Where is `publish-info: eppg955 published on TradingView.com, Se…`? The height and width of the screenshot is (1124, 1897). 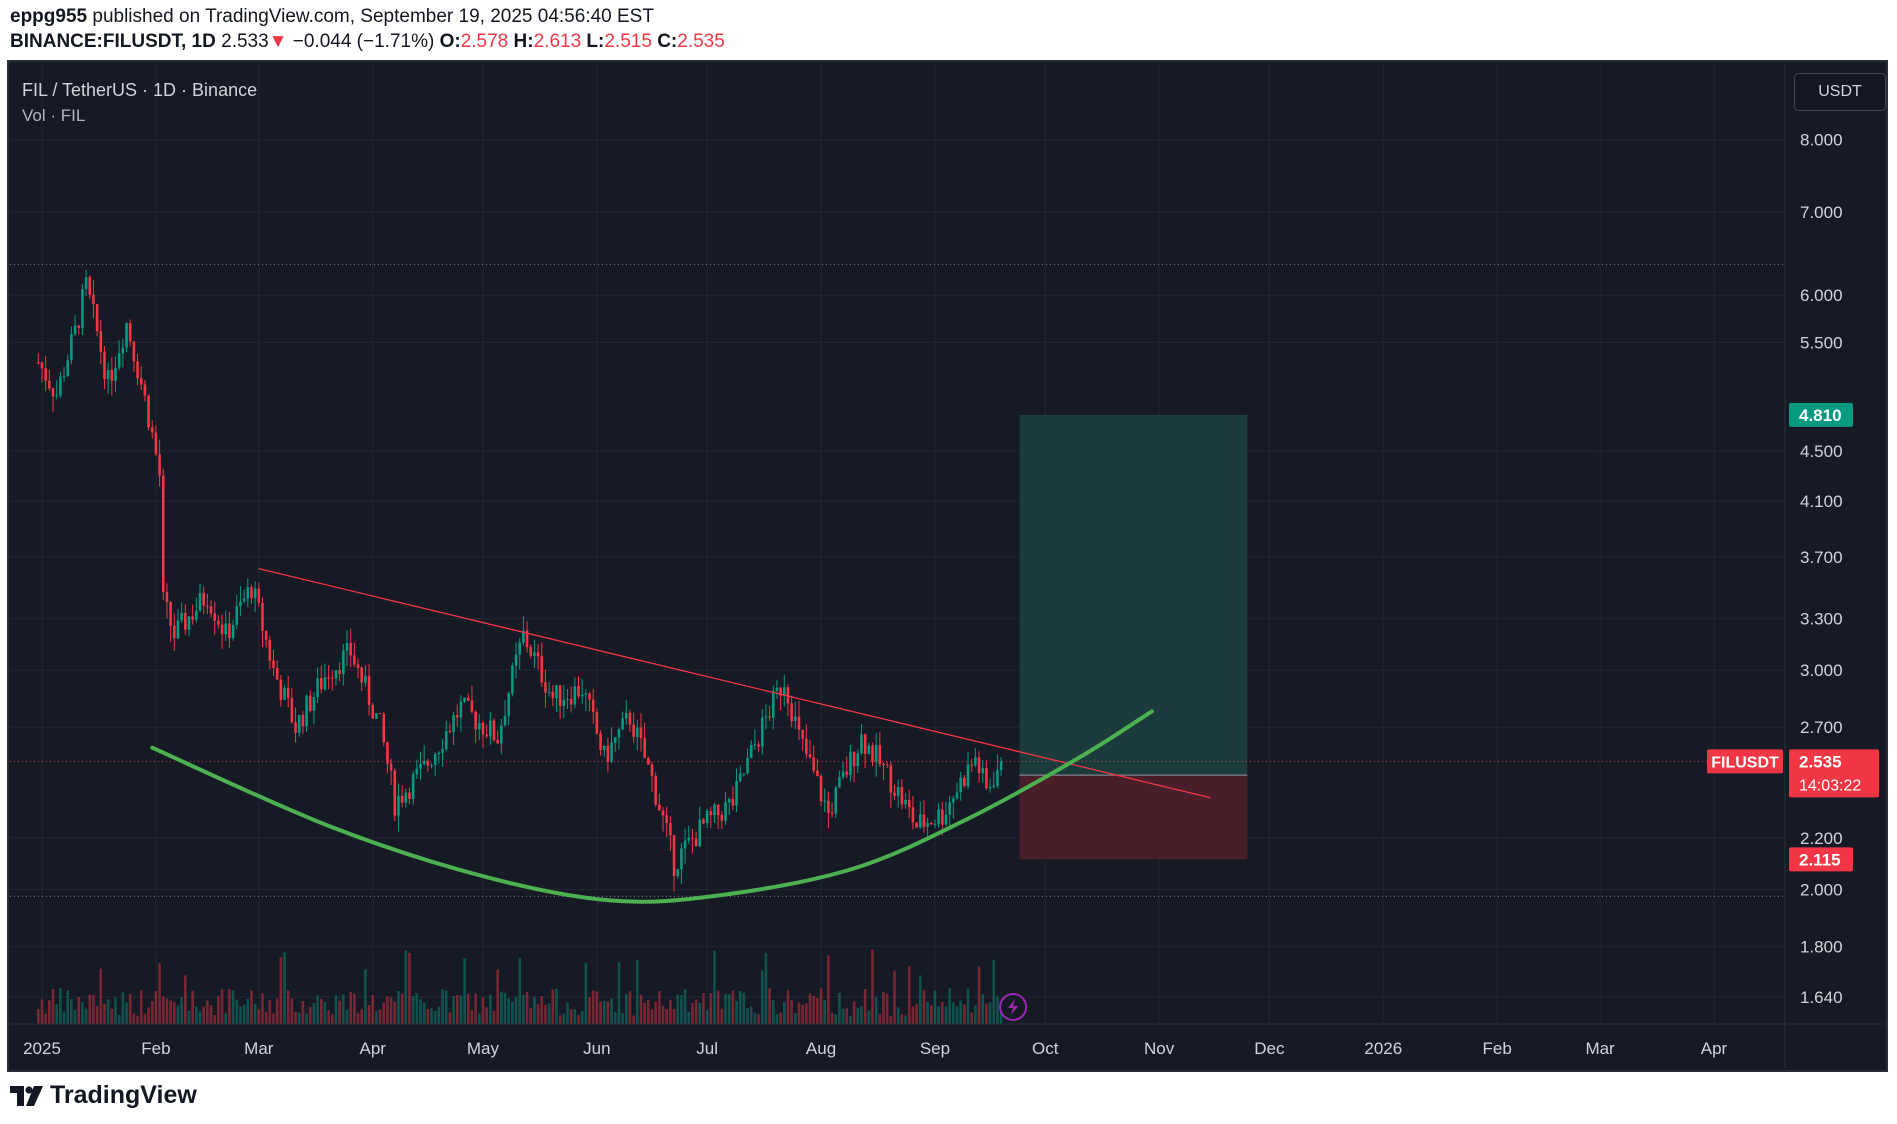 publish-info: eppg955 published on TradingView.com, Se… is located at coordinates (332, 17).